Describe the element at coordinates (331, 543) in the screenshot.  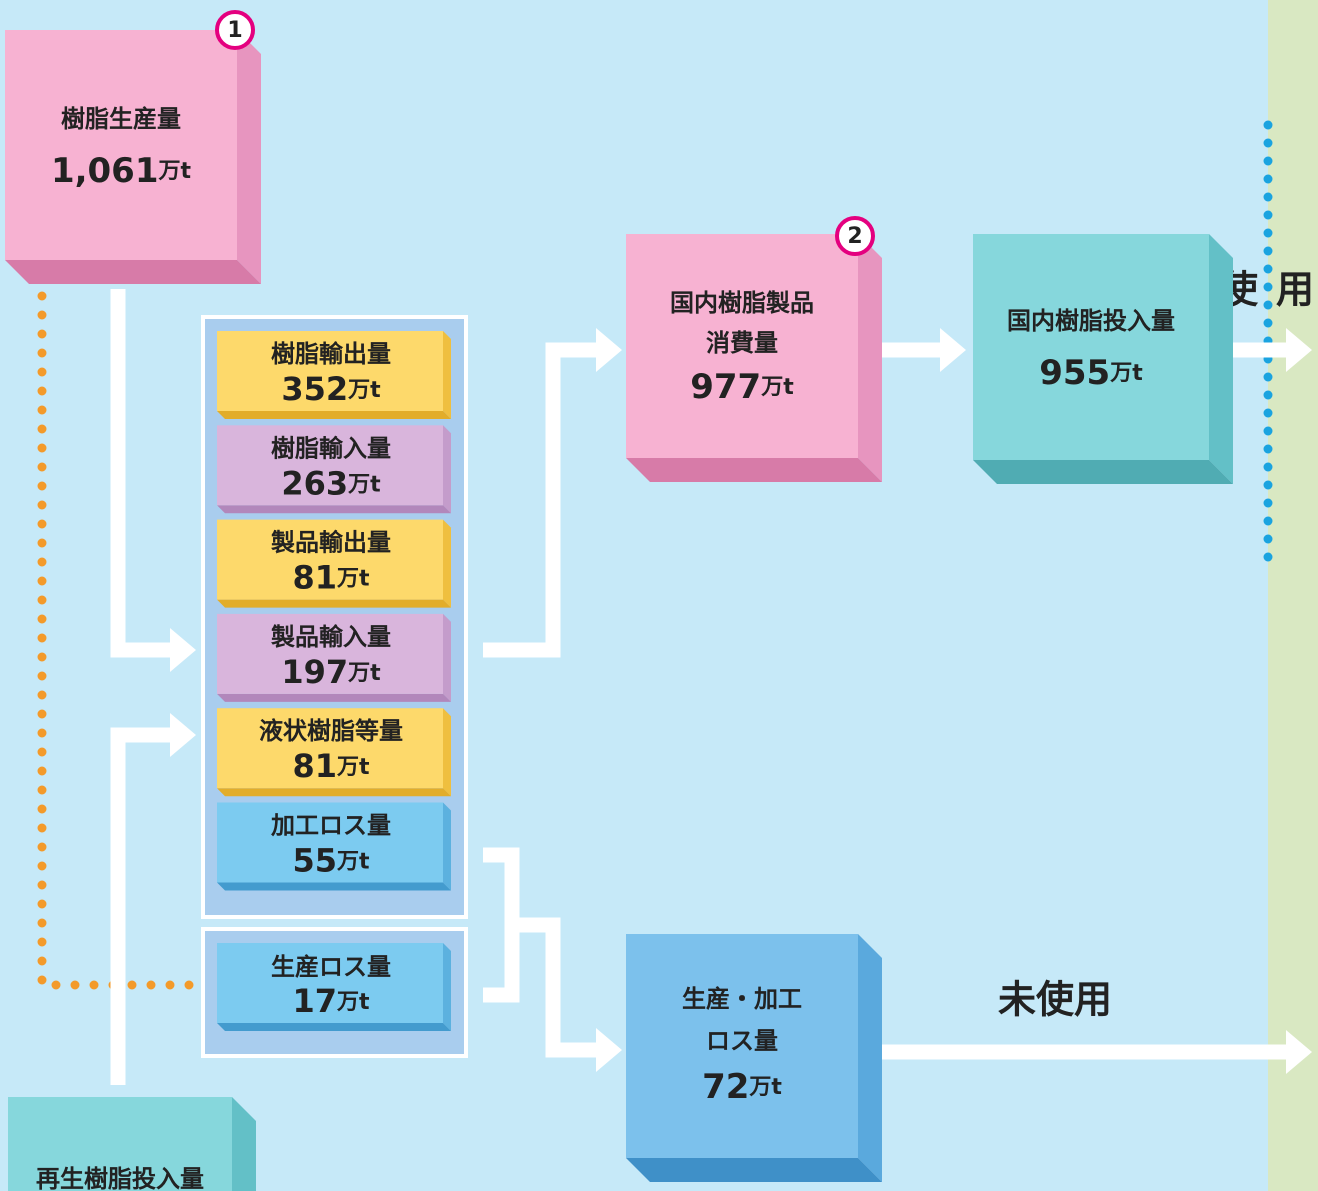
I see `item-label: 製品輸出量` at that location.